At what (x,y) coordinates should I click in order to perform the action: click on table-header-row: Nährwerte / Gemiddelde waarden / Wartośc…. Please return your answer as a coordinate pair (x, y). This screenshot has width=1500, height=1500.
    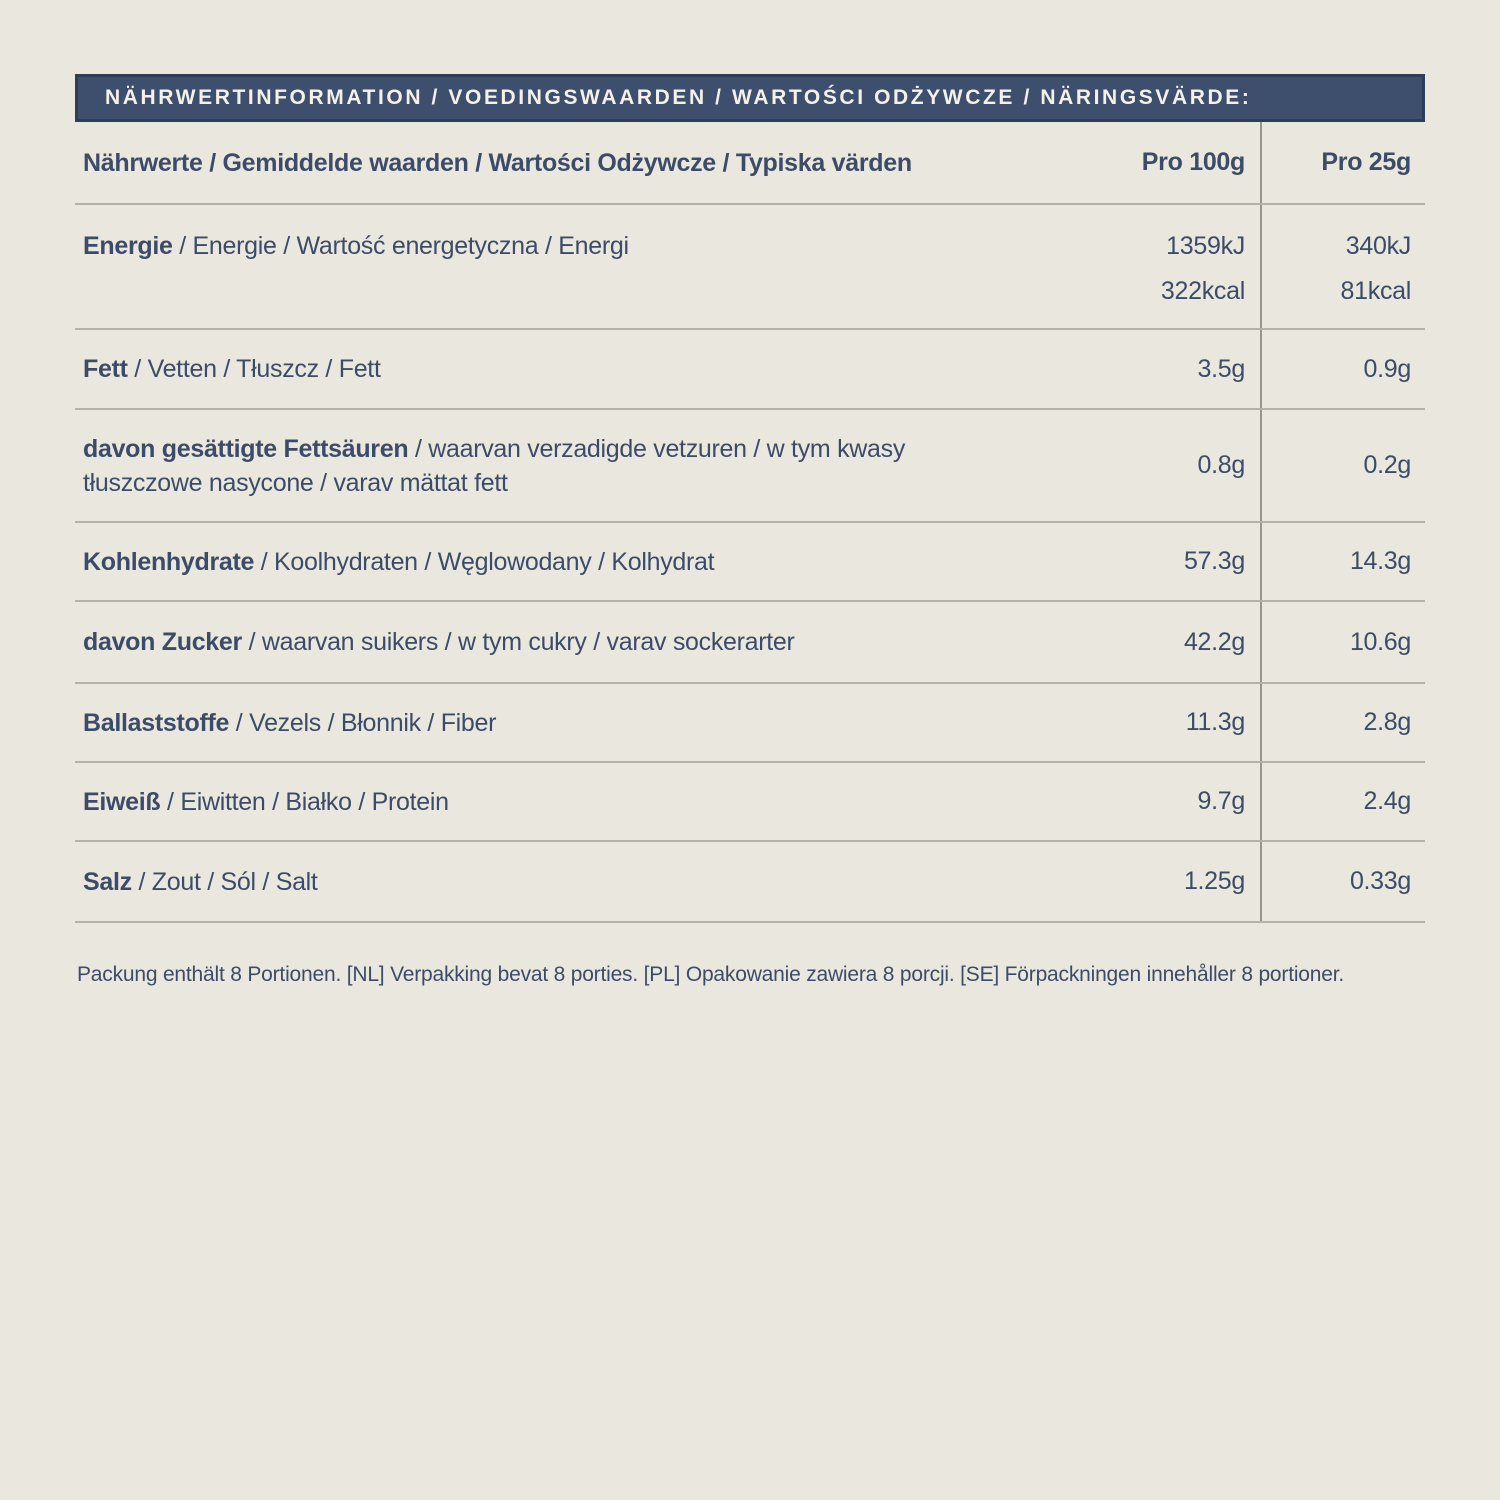
    Looking at the image, I should click on (750, 163).